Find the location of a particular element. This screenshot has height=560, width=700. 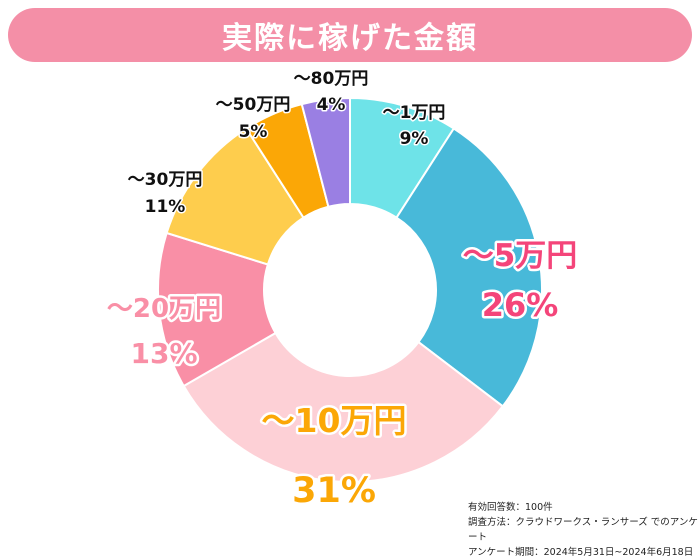

slice-label-0: ～1万円 is located at coordinates (414, 113).